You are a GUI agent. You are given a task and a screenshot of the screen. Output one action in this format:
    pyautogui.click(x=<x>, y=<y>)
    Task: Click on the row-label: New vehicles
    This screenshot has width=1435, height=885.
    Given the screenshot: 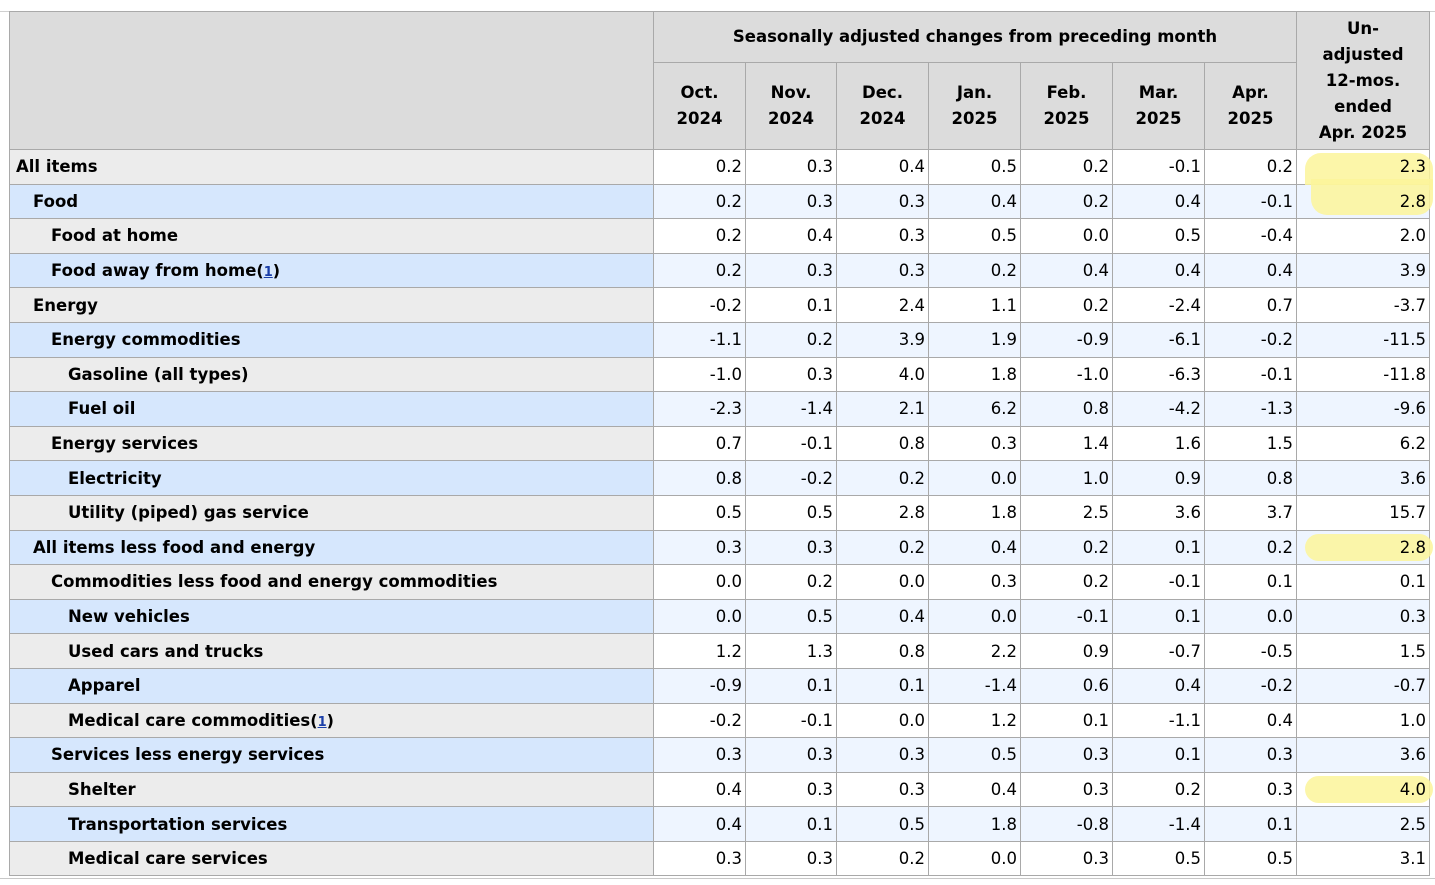 What is the action you would take?
    pyautogui.click(x=331, y=616)
    